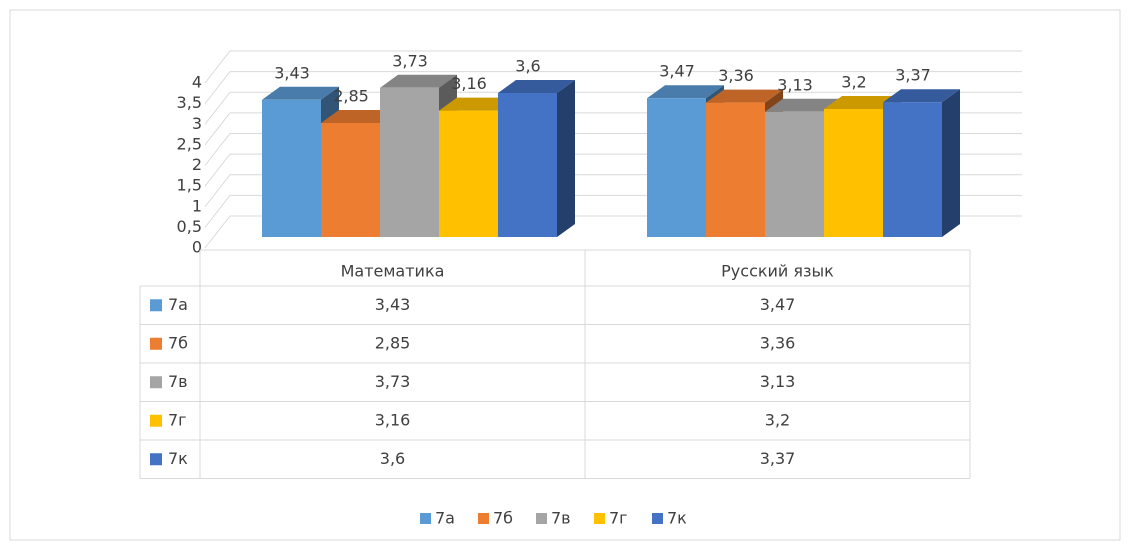 The width and height of the screenshot is (1131, 552). Describe the element at coordinates (178, 342) in the screenshot. I see `table-row-label: 7б` at that location.